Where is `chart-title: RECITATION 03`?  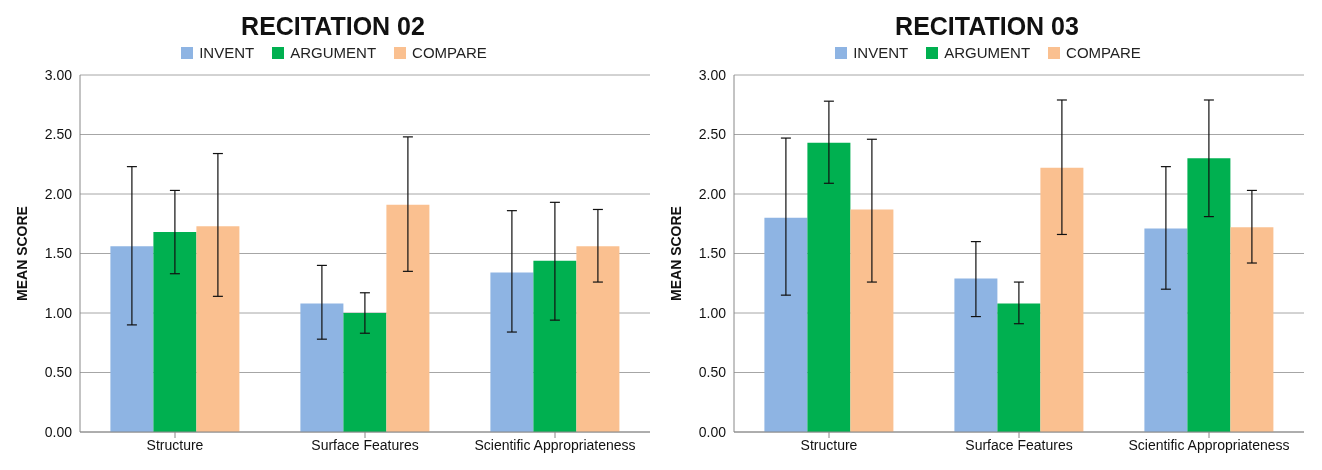
chart-title: RECITATION 03 is located at coordinates (987, 26).